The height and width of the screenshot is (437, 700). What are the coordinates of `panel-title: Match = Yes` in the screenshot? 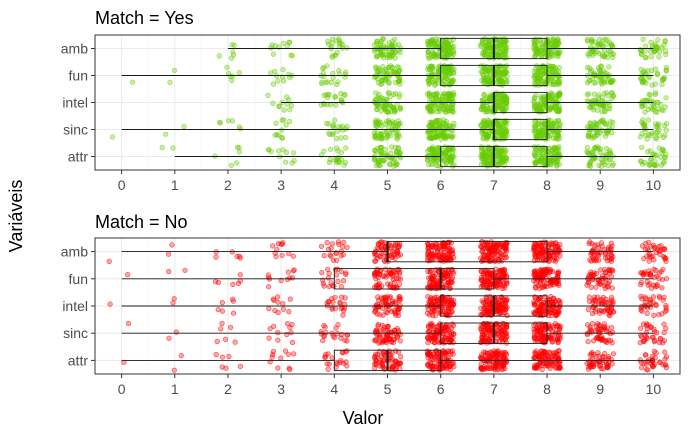 It's located at (144, 18).